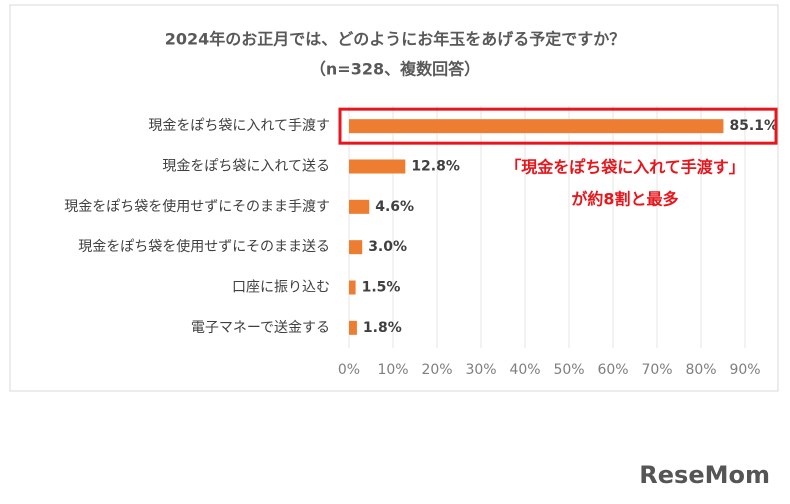 Image resolution: width=790 pixels, height=504 pixels. I want to click on x-tick-label: 20%, so click(436, 370).